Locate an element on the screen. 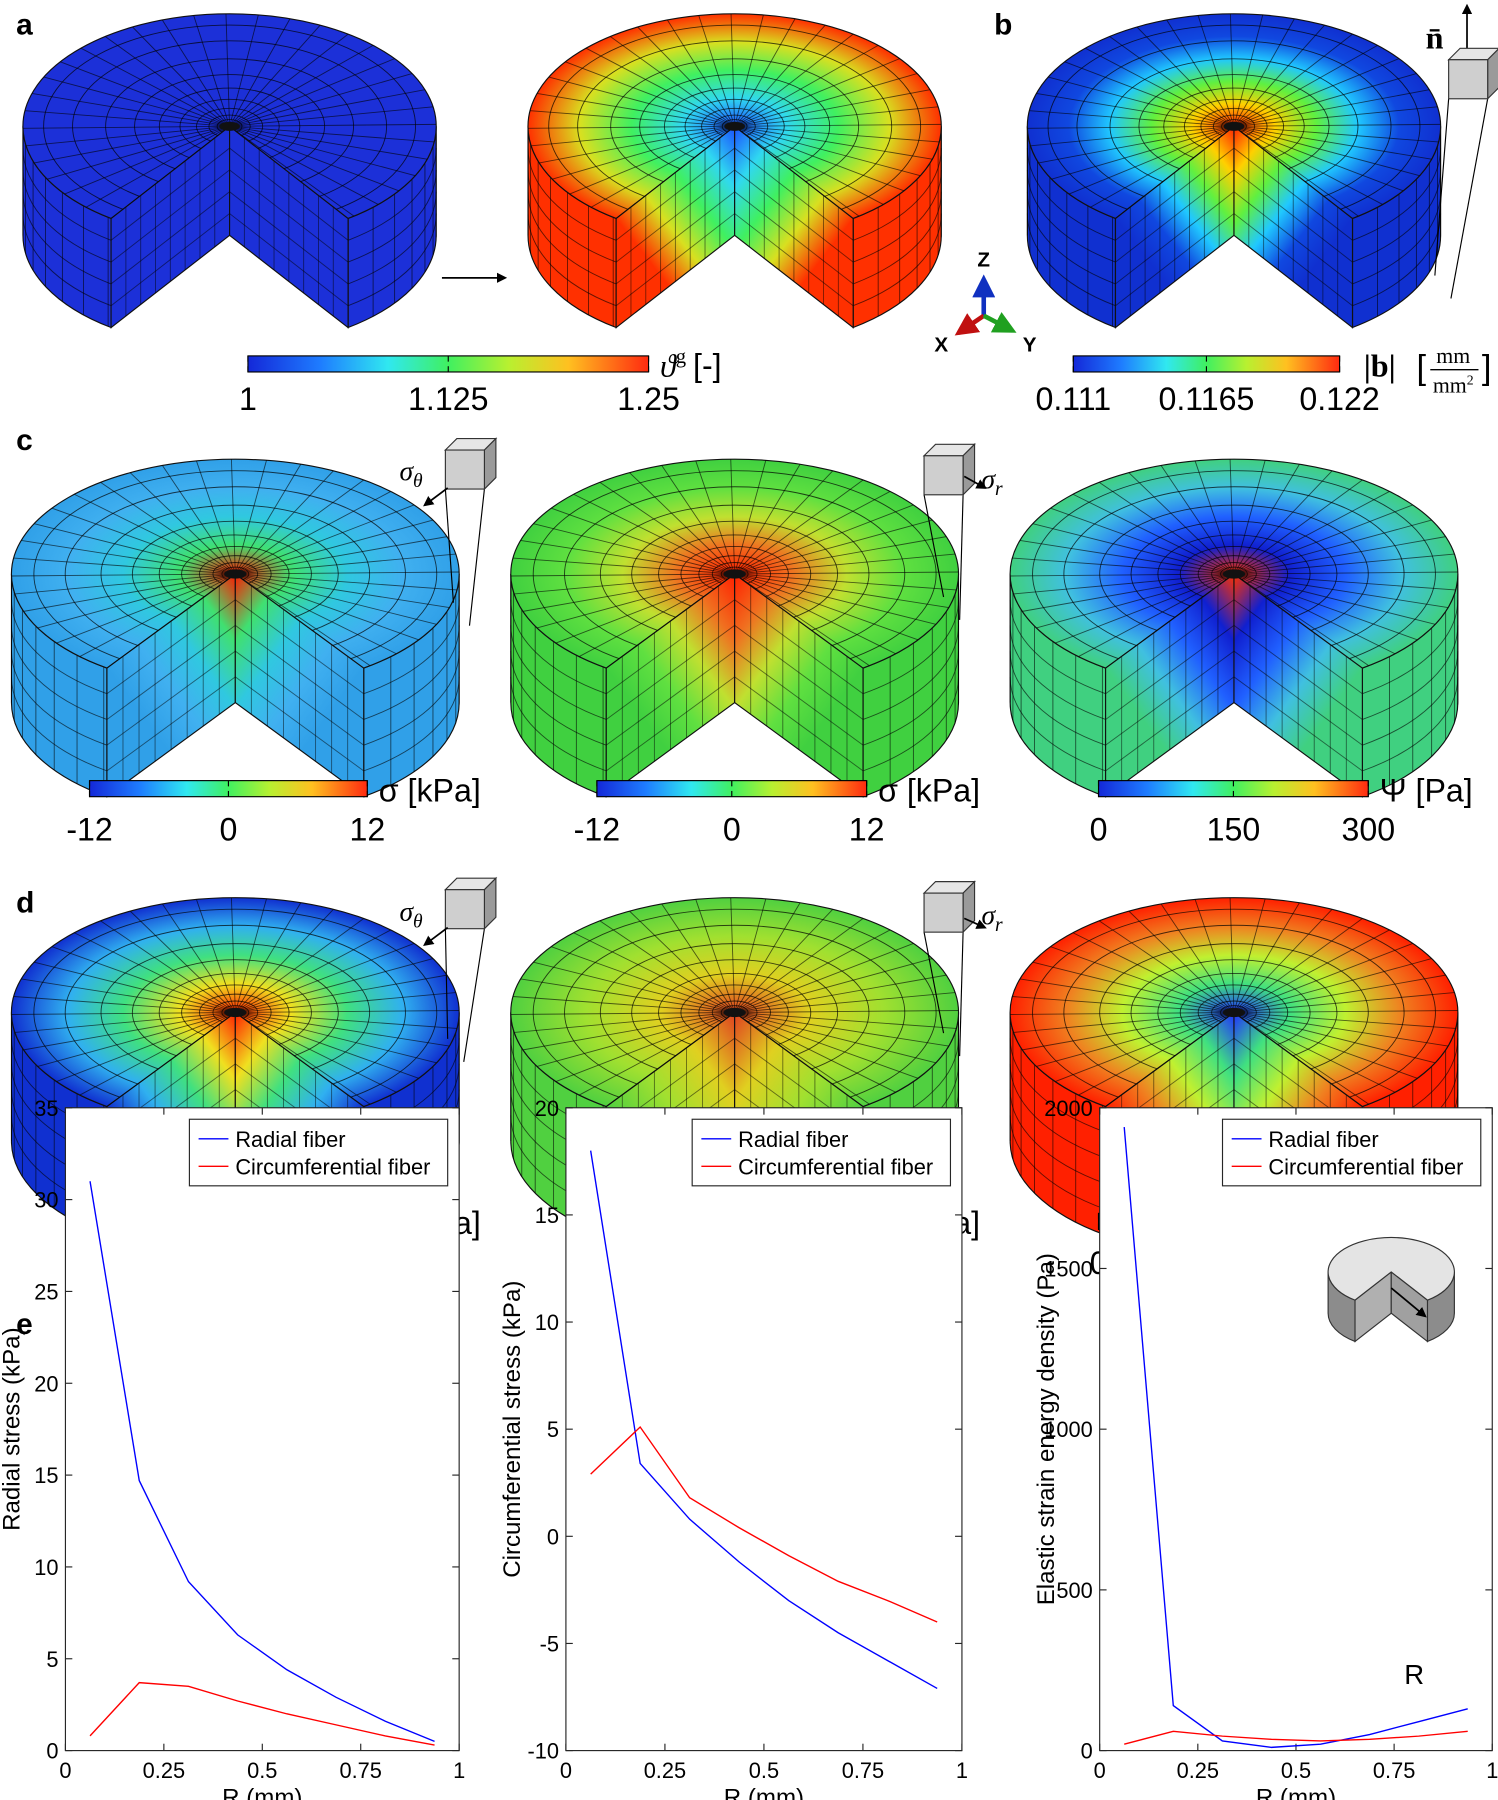  panel-label: c is located at coordinates (24, 440).